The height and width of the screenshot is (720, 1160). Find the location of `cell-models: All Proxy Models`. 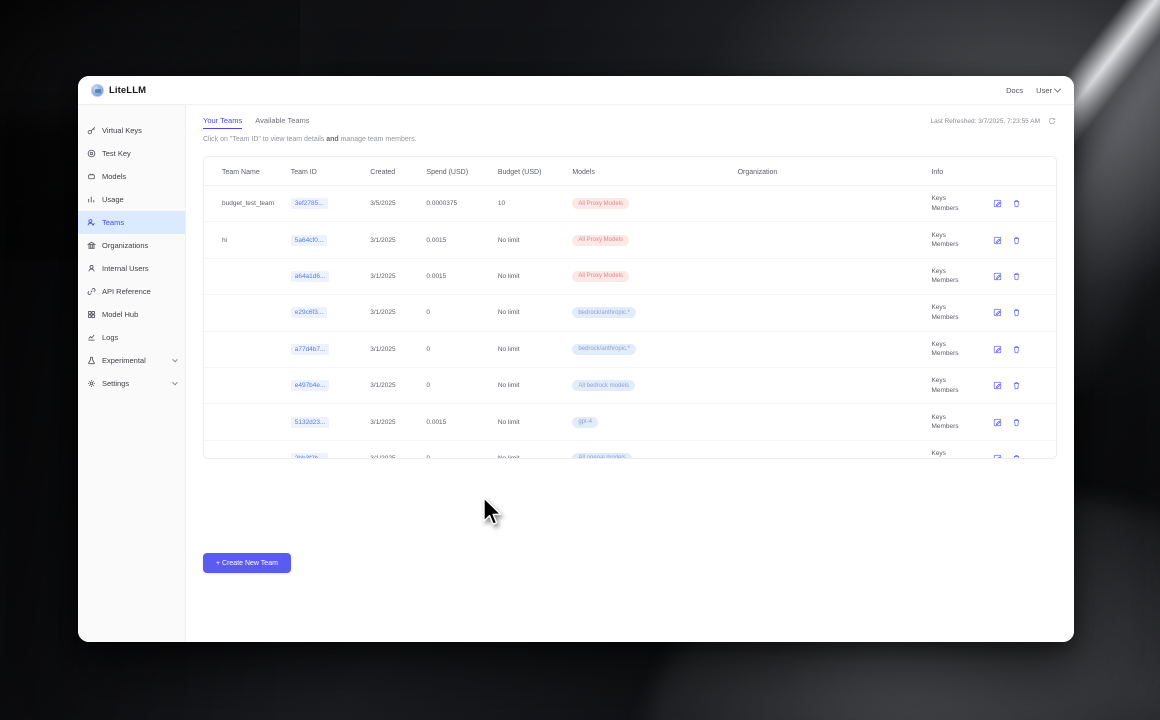

cell-models: All Proxy Models is located at coordinates (655, 204).